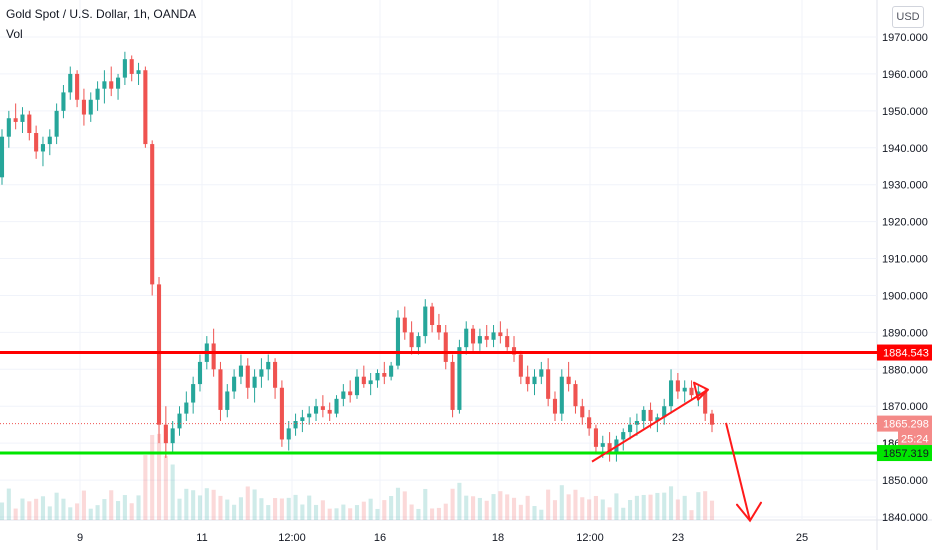  I want to click on support-label-bg, so click(904, 453).